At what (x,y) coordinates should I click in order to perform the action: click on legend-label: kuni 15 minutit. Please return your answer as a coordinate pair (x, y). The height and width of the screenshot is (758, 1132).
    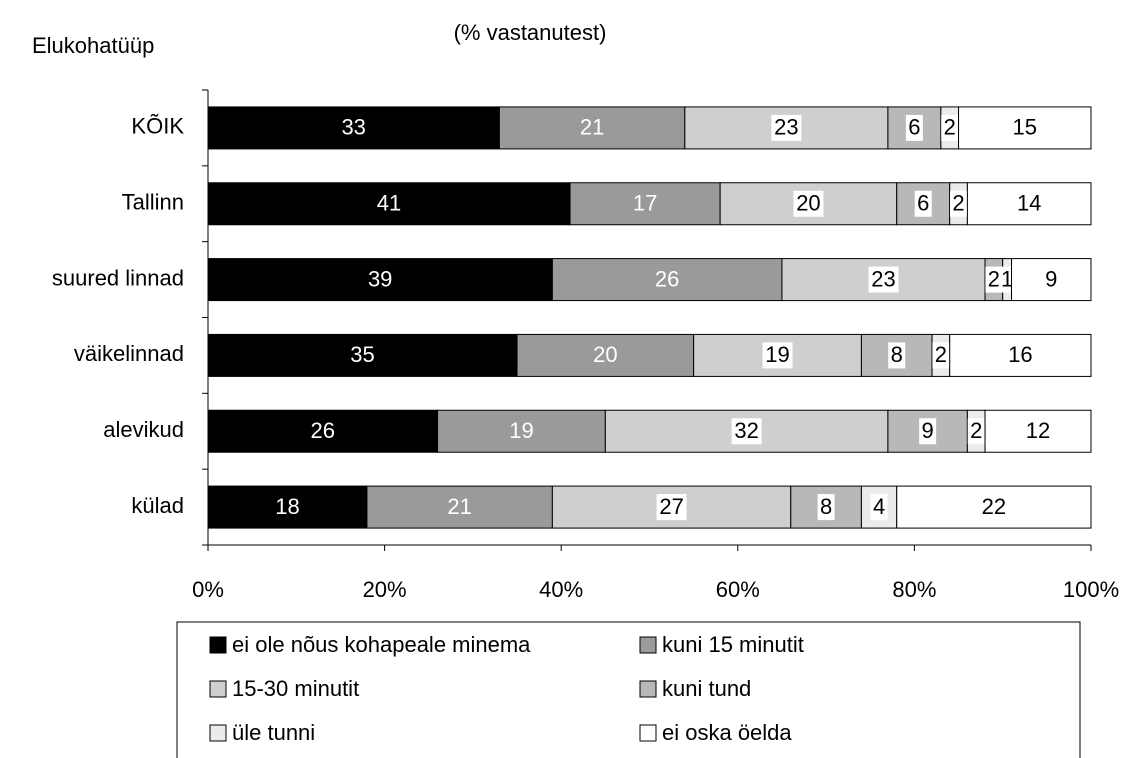
    Looking at the image, I should click on (733, 644).